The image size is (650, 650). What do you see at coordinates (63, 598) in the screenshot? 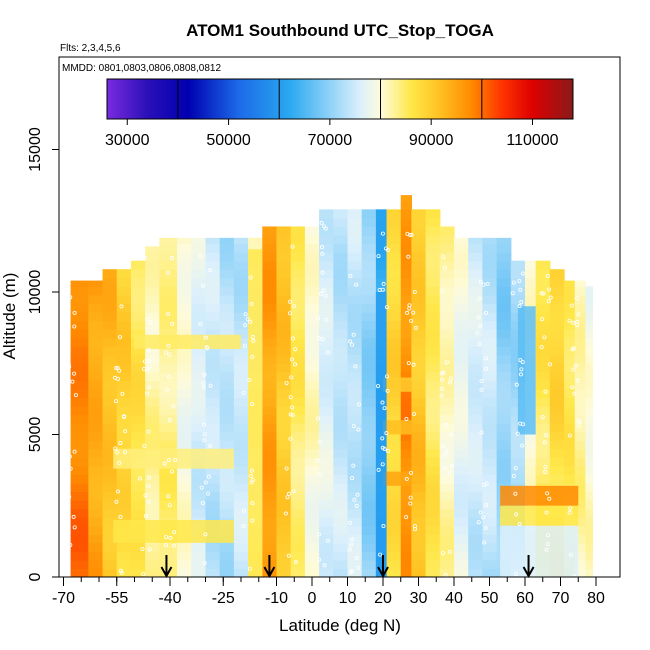
I see `x-tick-label: -70` at bounding box center [63, 598].